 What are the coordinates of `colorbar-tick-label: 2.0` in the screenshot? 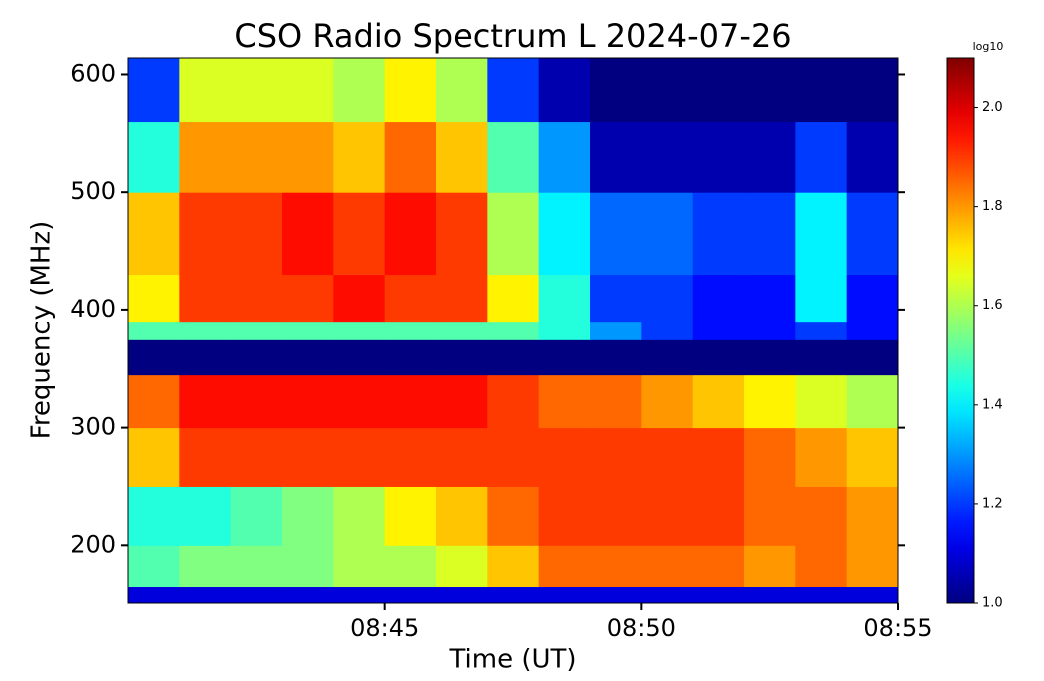 It's located at (992, 107).